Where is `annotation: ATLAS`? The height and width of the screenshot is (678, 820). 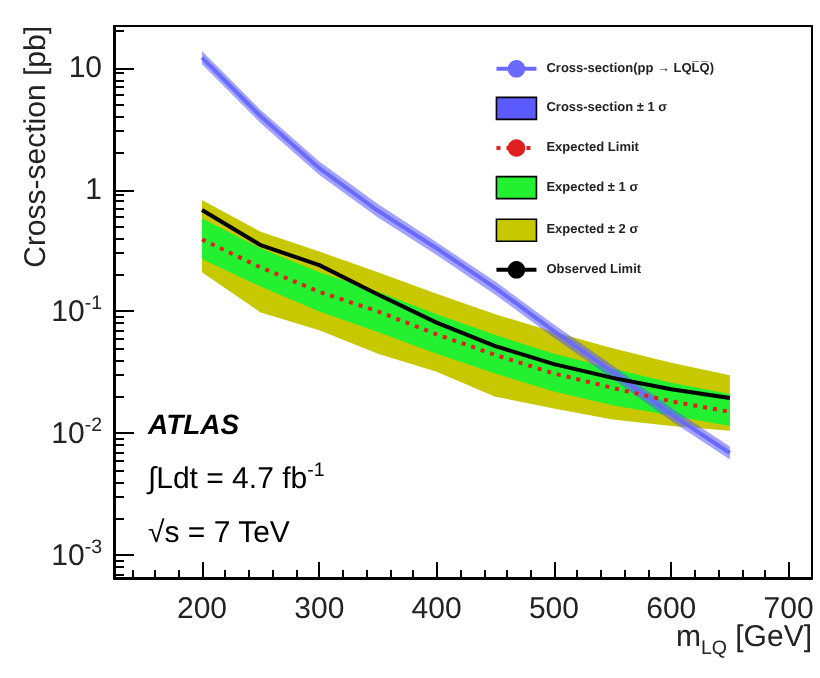
annotation: ATLAS is located at coordinates (194, 424).